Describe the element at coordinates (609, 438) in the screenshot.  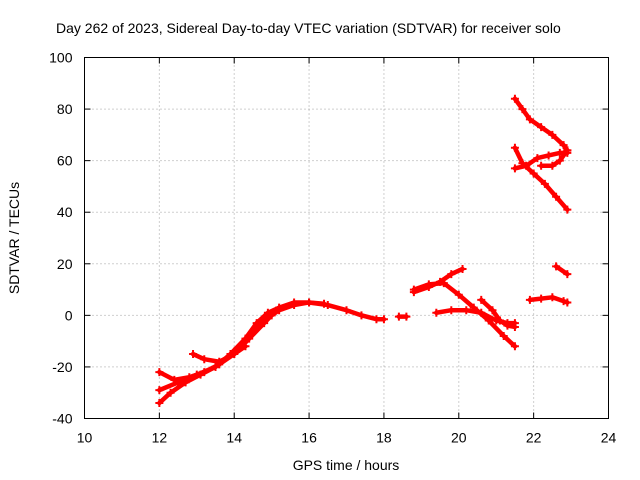
I see `x-tick-label: 24` at that location.